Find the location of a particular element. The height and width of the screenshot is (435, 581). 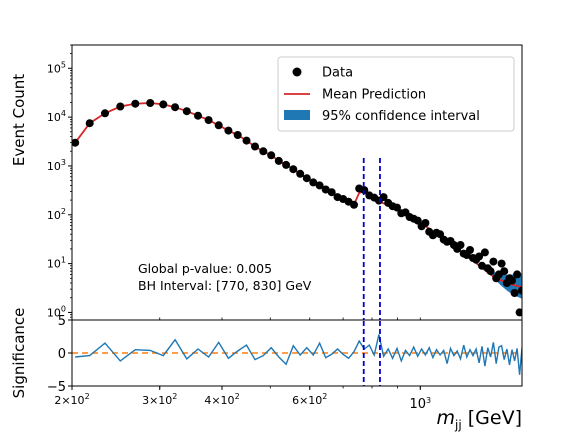

bh-interval-lines-significance is located at coordinates (371, 353).